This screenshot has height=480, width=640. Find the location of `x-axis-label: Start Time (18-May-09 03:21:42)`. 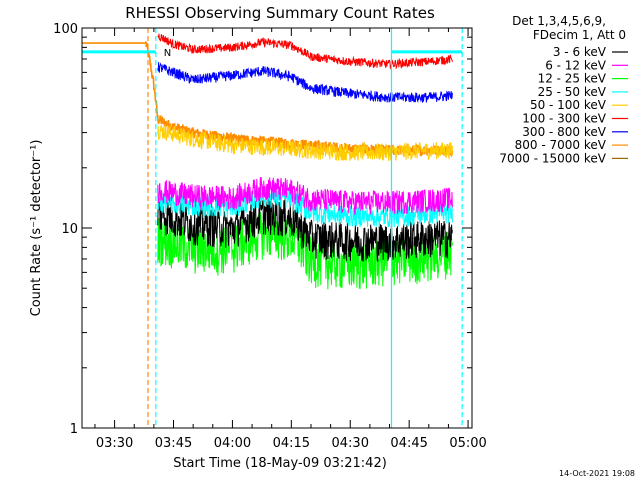

x-axis-label: Start Time (18-May-09 03:21:42) is located at coordinates (280, 463).